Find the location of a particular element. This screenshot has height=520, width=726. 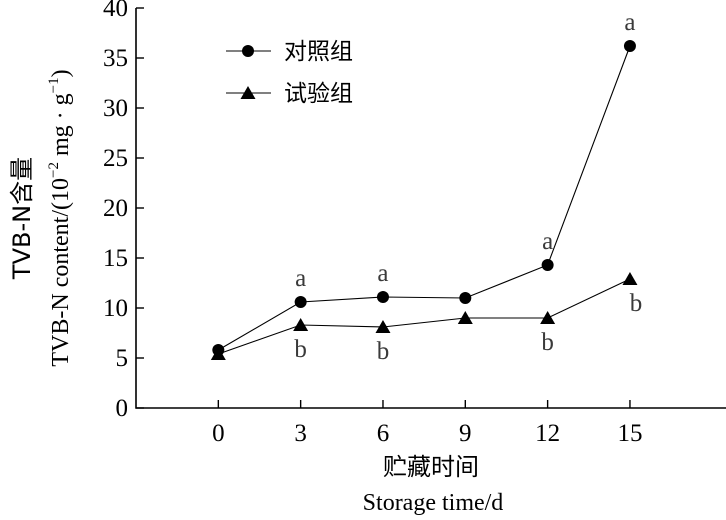

y-tick-label: 10 is located at coordinates (115, 308).